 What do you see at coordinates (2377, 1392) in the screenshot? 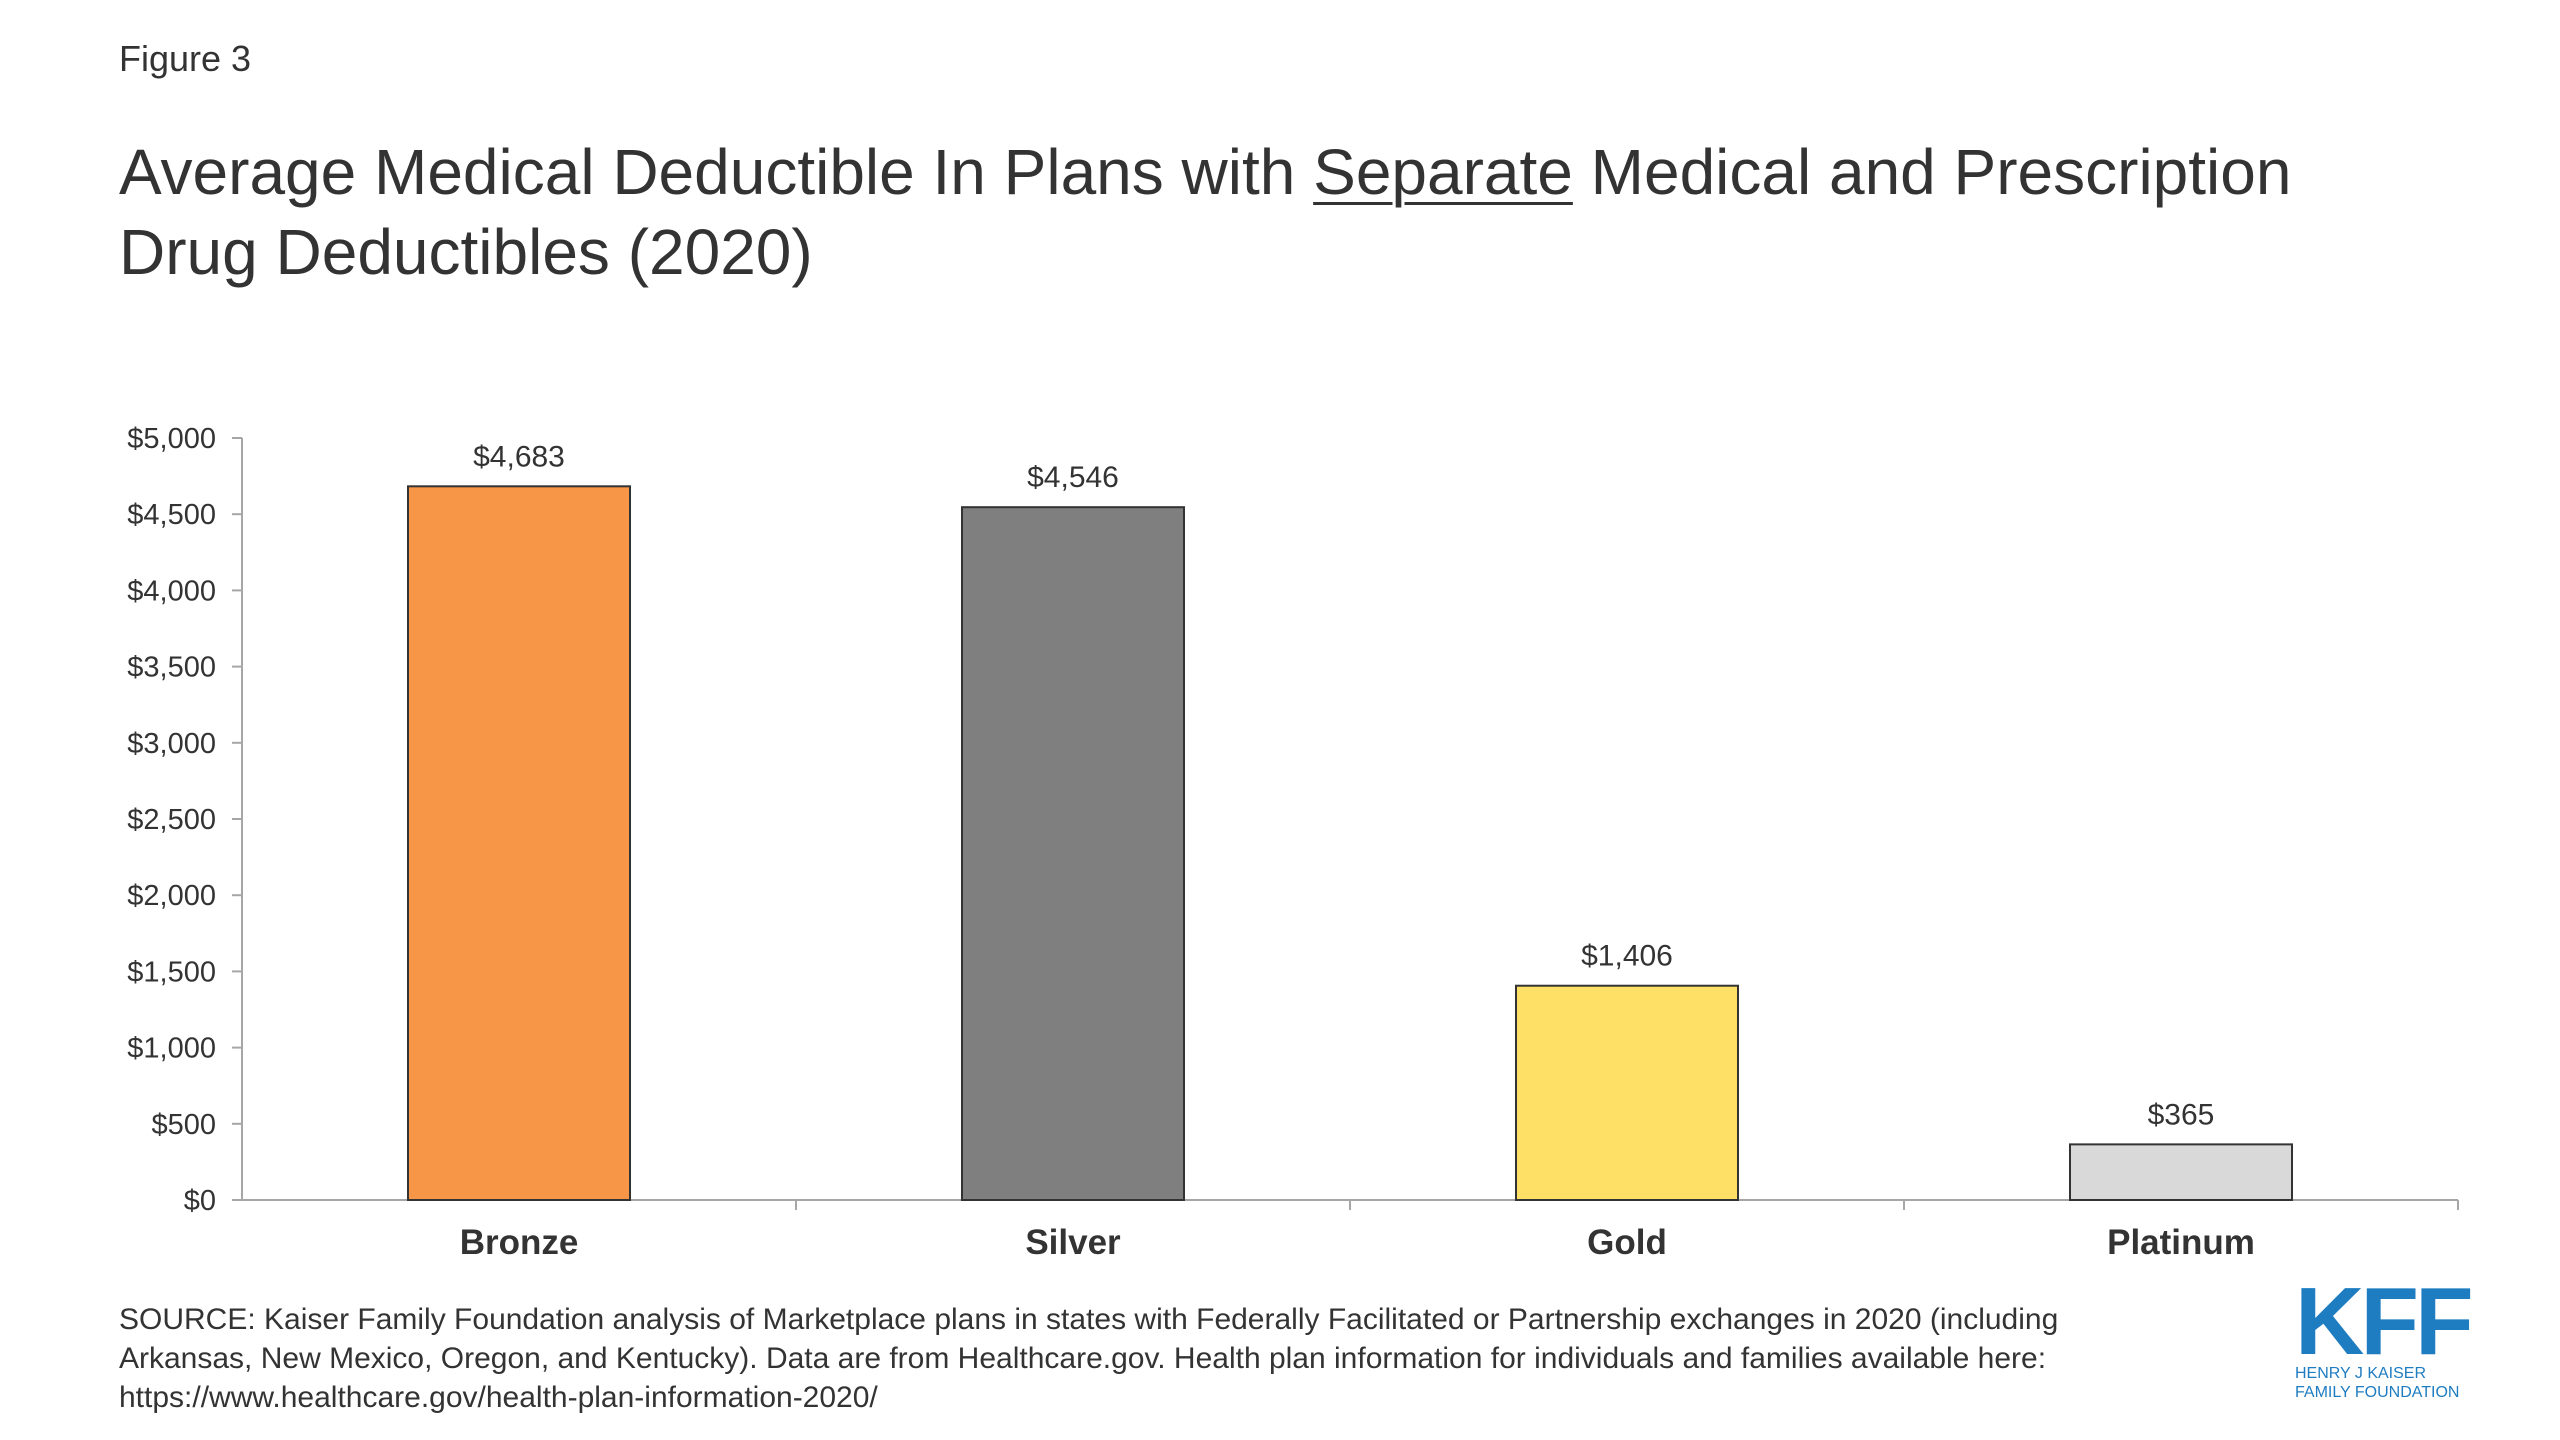
I see `logo-subtitle-2: FAMILY FOUNDATION` at bounding box center [2377, 1392].